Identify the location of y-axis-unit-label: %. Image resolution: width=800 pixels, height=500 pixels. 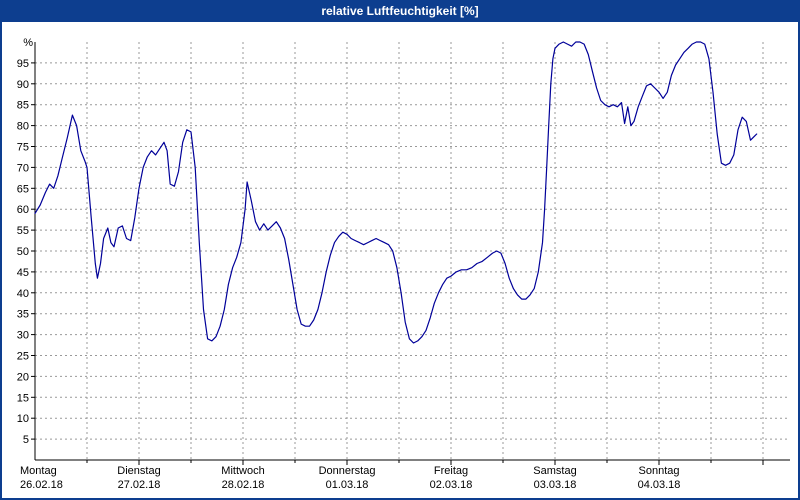
(28, 43).